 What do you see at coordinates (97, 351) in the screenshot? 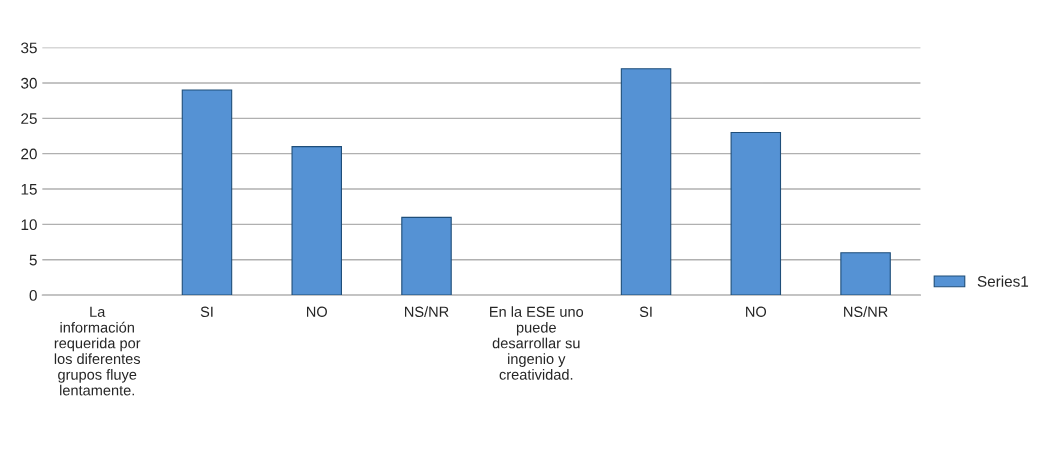
I see `x-tick-label: La información requerida por los diferentes grupos fluye lentamente.` at bounding box center [97, 351].